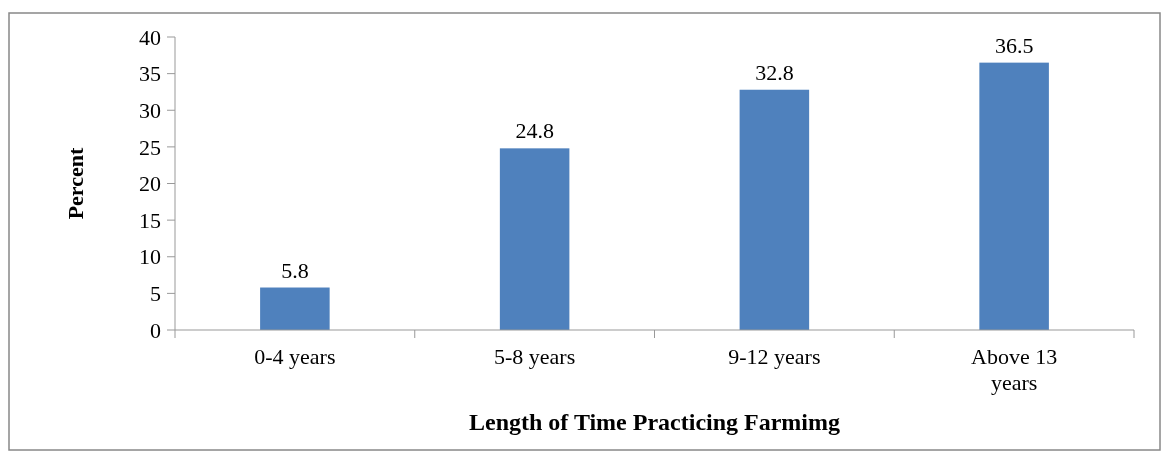  I want to click on x-tick-label: 9-12 years, so click(774, 356).